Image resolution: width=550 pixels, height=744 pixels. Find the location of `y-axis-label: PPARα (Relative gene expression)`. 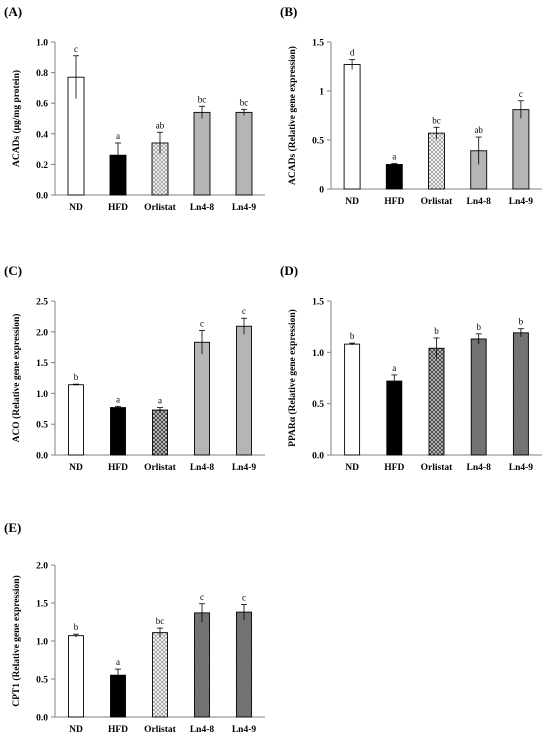

y-axis-label: PPARα (Relative gene expression) is located at coordinates (292, 378).